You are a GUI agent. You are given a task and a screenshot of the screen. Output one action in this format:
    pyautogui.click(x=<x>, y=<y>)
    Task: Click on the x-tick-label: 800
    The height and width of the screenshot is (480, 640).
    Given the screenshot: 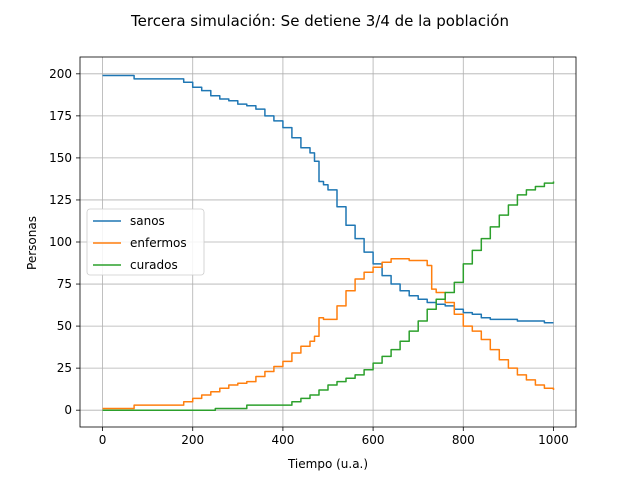 What is the action you would take?
    pyautogui.click(x=463, y=440)
    